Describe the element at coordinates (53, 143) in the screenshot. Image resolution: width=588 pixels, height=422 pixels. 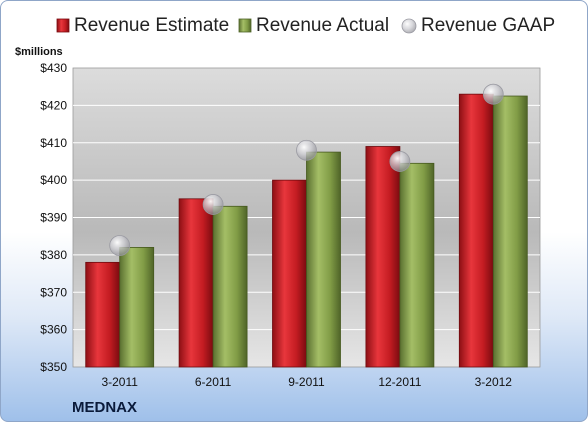
I see `y-tick-label: $410` at that location.